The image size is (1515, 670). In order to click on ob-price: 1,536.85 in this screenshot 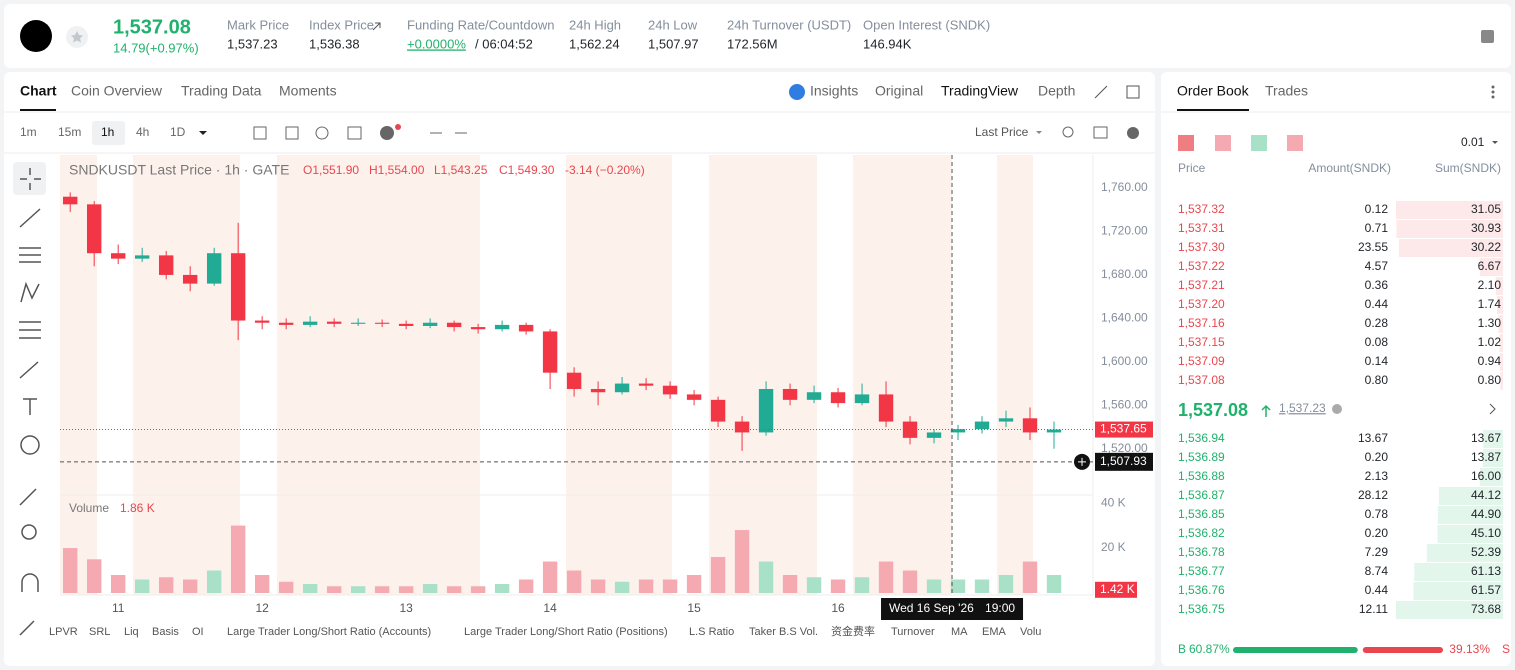, I will do `click(1201, 514)`.